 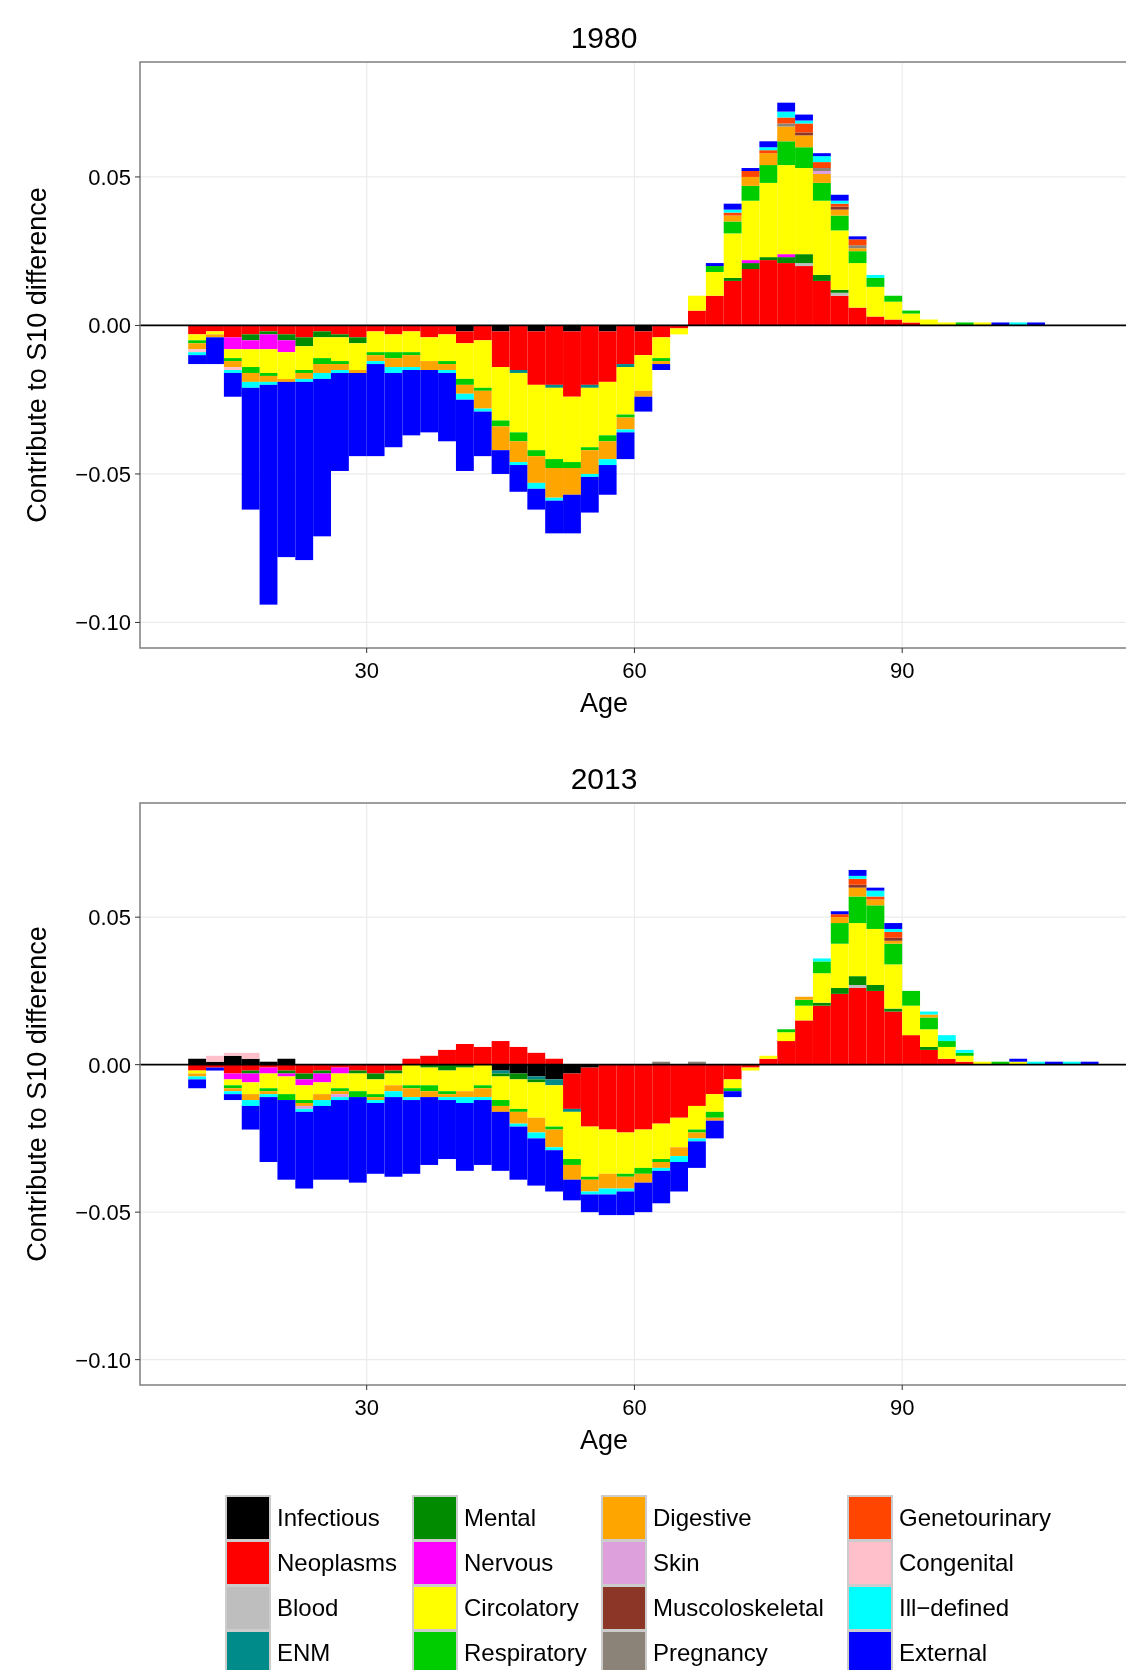 What do you see at coordinates (604, 778) in the screenshot?
I see `chart-title: 2013` at bounding box center [604, 778].